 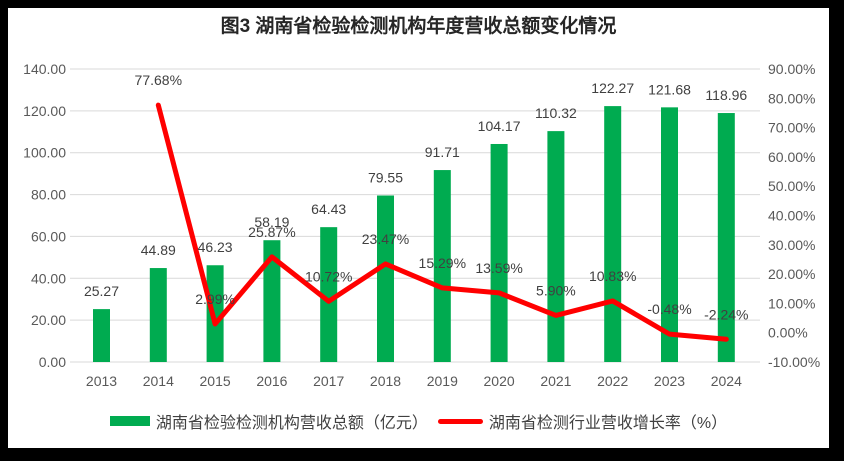 What do you see at coordinates (48, 195) in the screenshot?
I see `y-axis-tick-label: 80.00` at bounding box center [48, 195].